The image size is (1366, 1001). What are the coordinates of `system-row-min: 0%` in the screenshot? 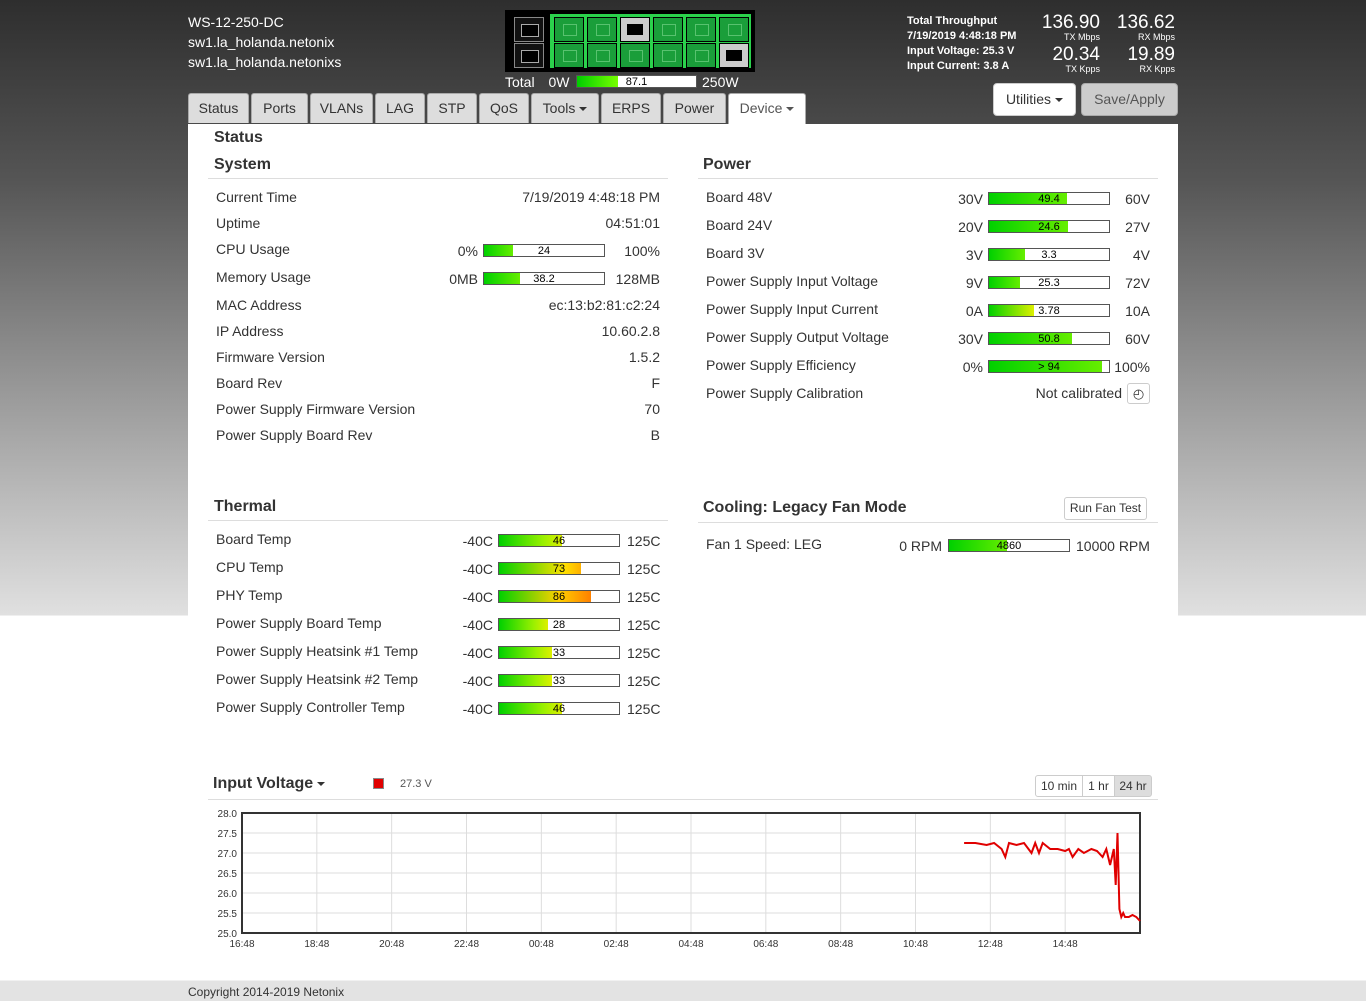 It's located at (467, 251).